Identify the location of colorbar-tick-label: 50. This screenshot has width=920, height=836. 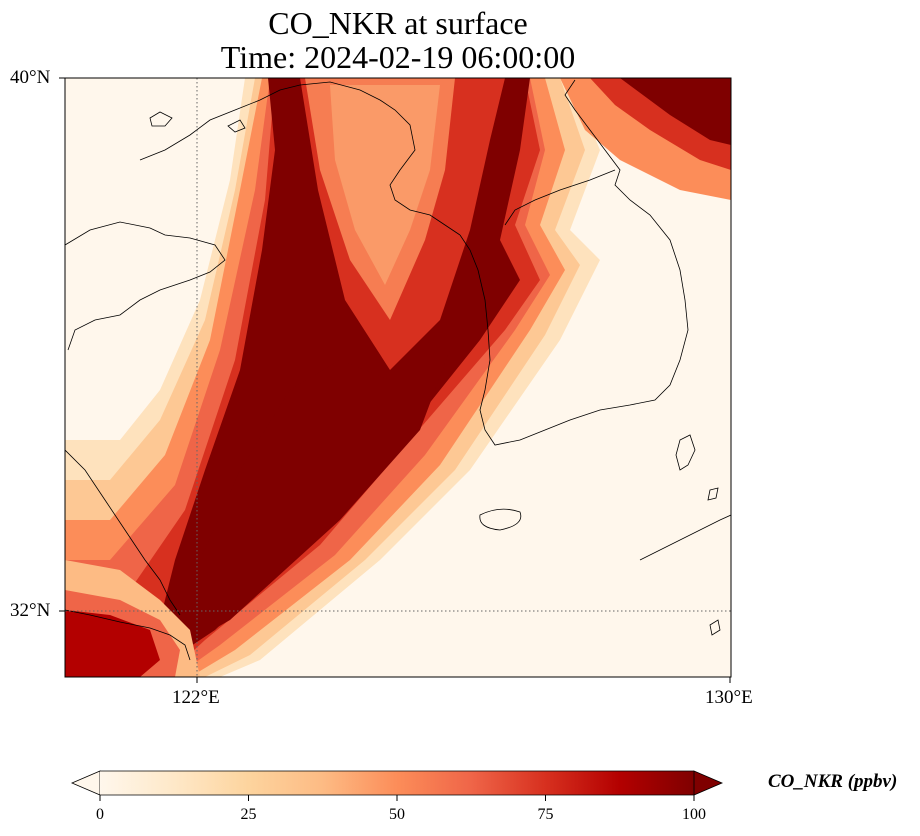
(397, 814).